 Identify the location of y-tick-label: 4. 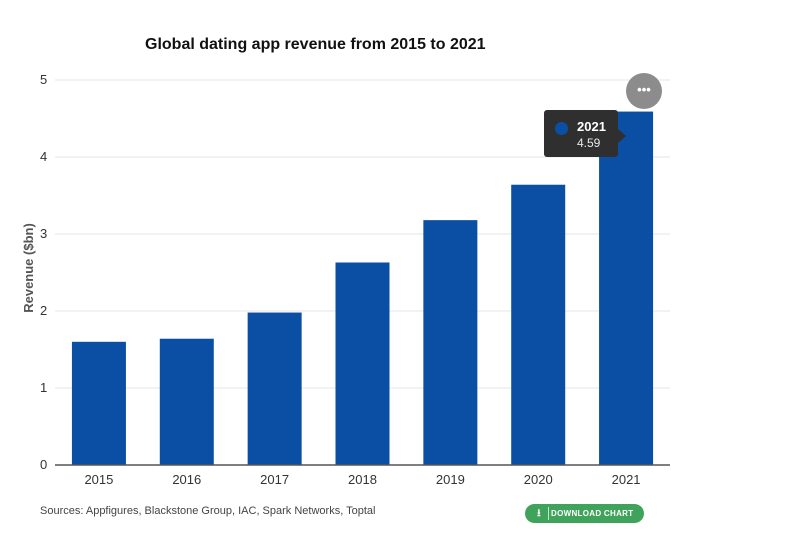
(43, 156).